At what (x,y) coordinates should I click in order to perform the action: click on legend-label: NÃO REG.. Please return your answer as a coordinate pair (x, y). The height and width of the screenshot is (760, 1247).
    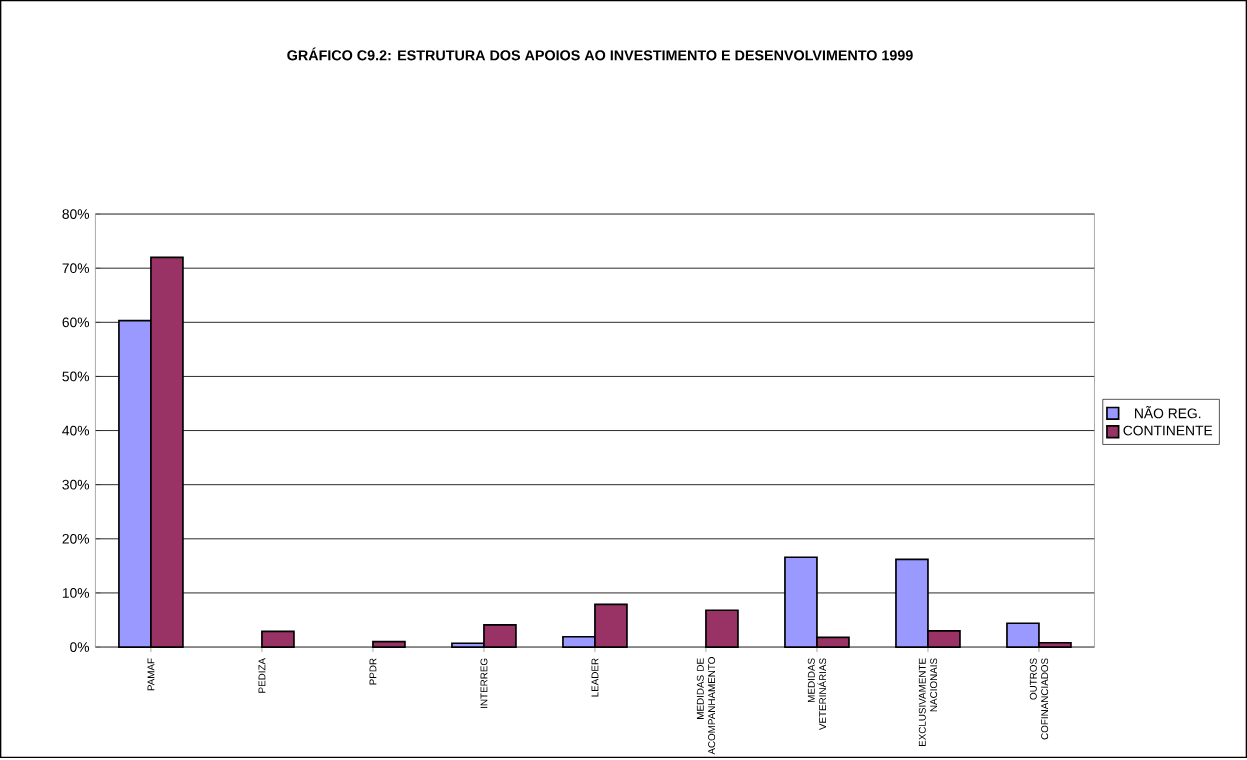
    Looking at the image, I should click on (1168, 412).